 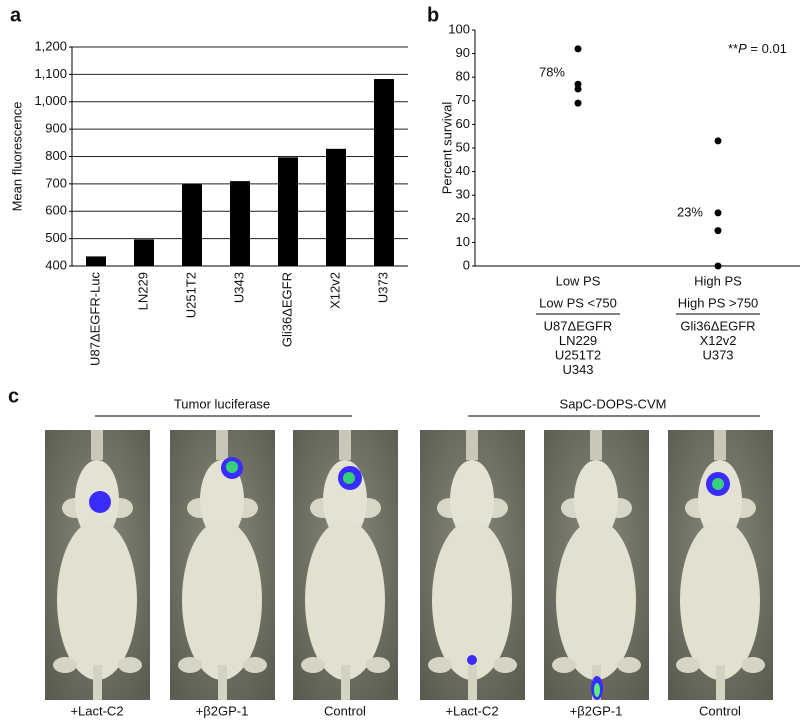 I want to click on p-symbol: P, so click(x=742, y=48).